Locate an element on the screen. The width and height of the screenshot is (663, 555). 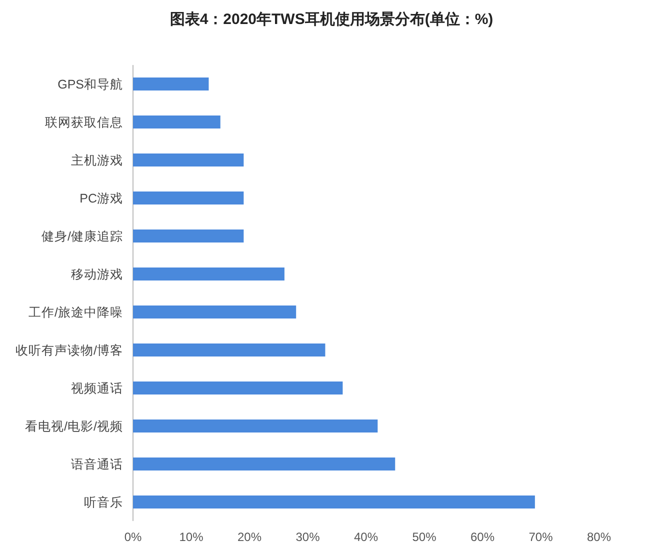
y-tick-label: 听音乐 is located at coordinates (103, 503).